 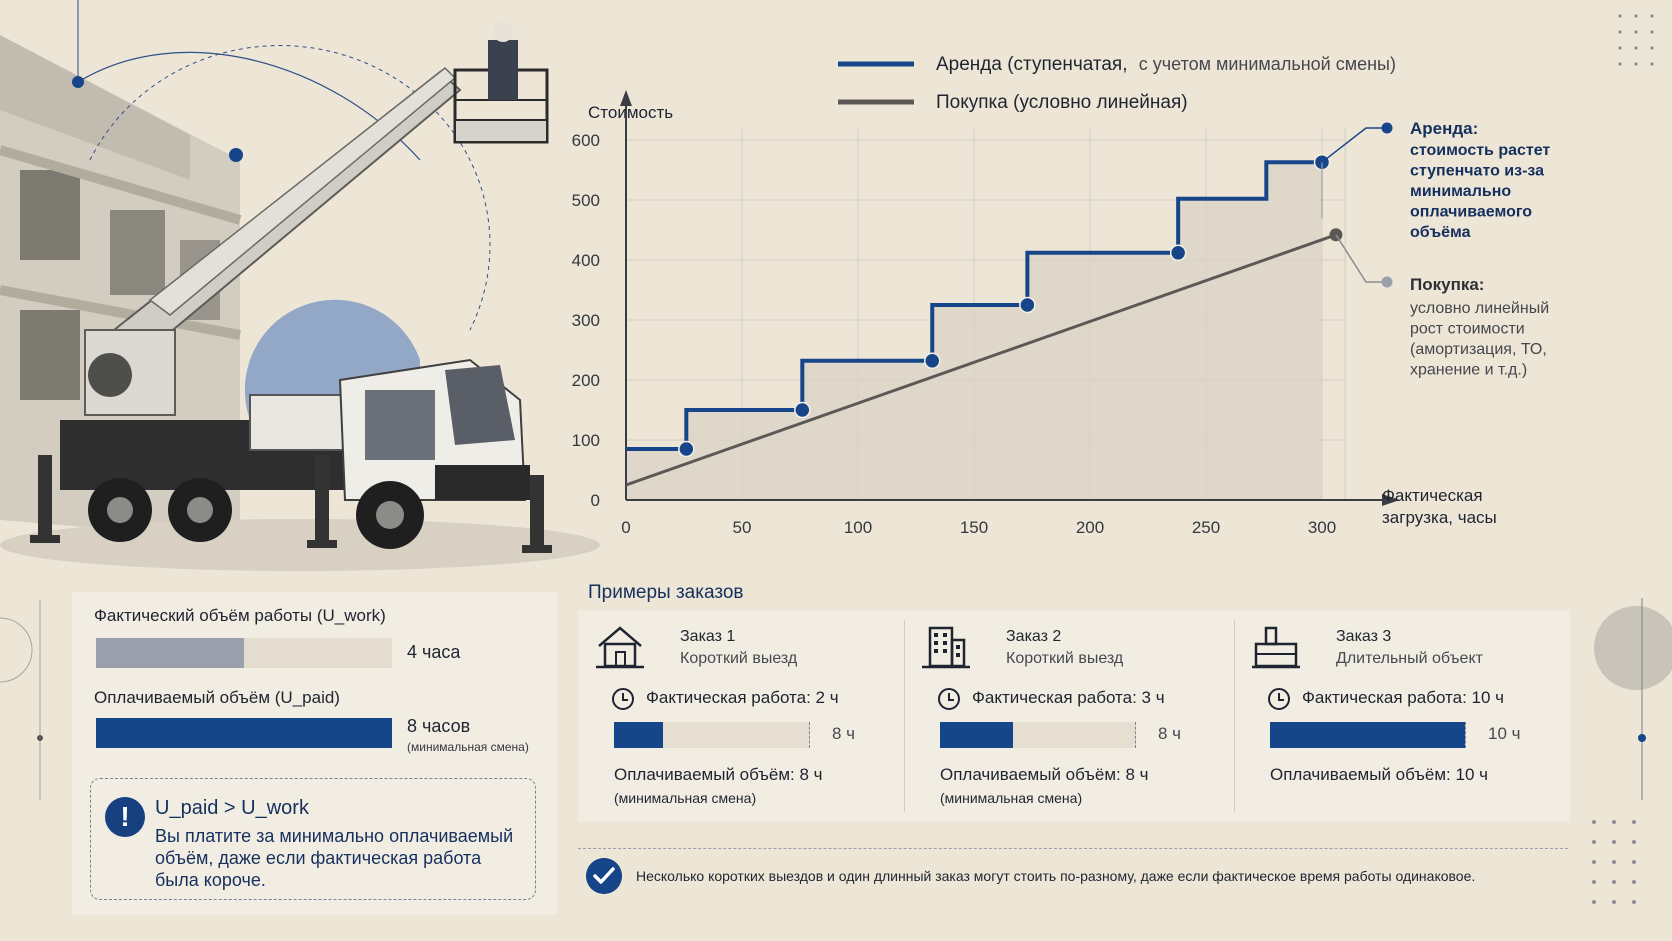 I want to click on callout-purchase-title: Покупка:, so click(x=1447, y=284).